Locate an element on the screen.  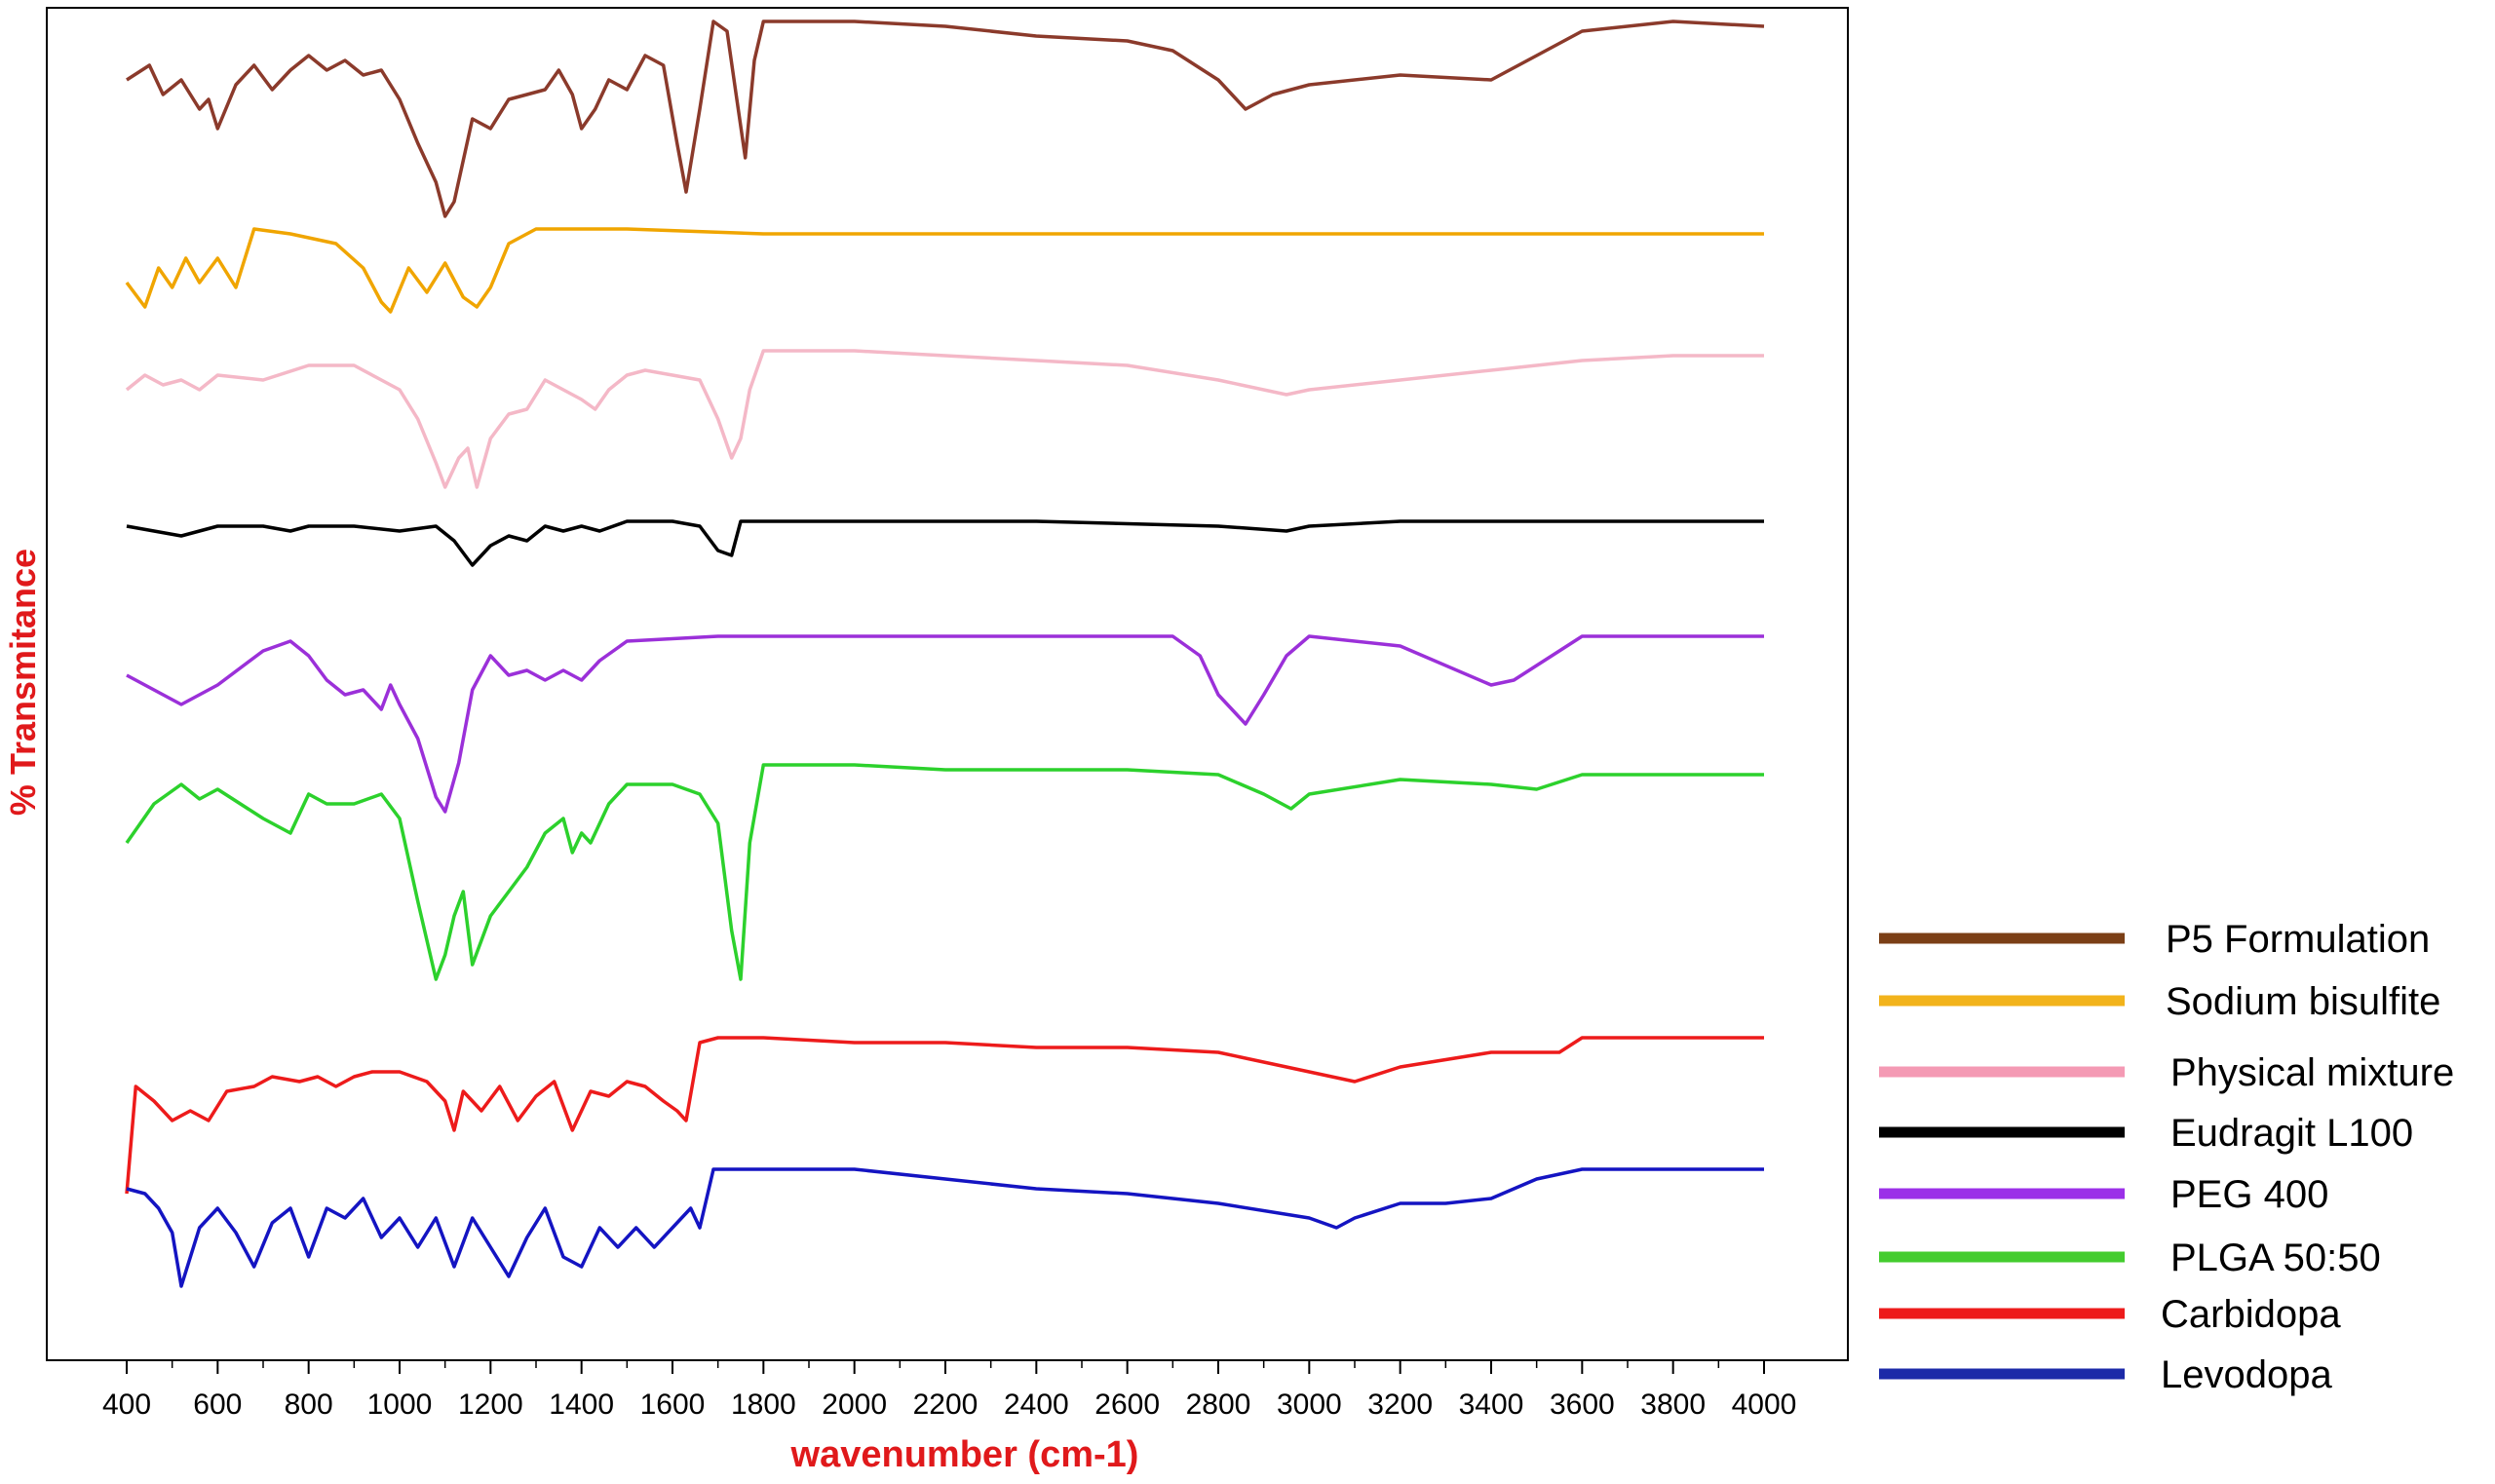
x-tick-label: 3800 is located at coordinates (1673, 1405).